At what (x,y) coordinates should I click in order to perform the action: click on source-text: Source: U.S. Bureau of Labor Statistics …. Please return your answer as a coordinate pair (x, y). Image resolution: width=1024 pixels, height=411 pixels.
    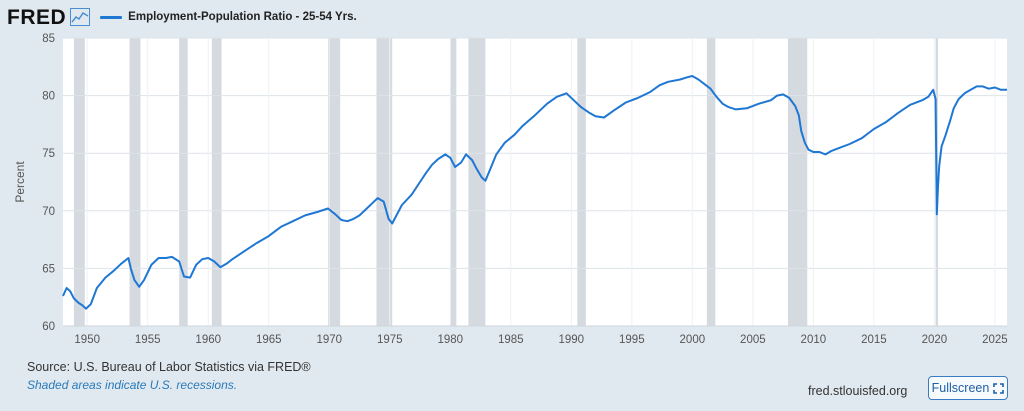
    Looking at the image, I should click on (169, 367).